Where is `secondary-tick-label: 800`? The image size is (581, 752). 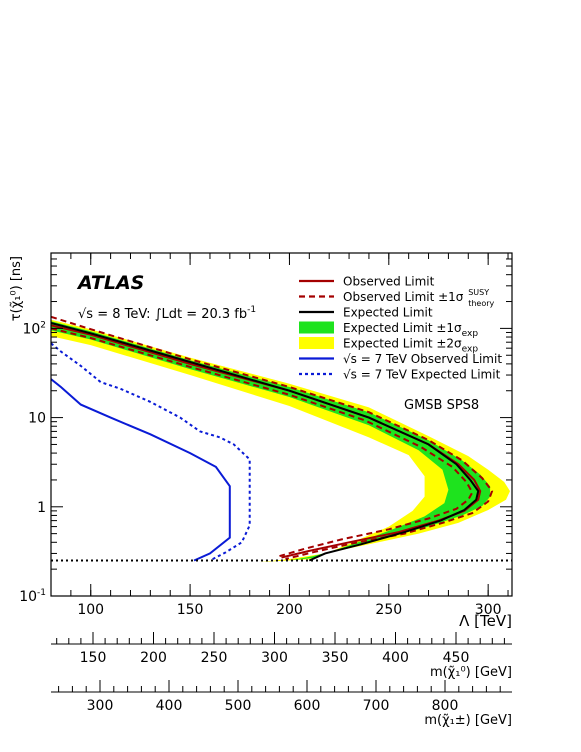 secondary-tick-label: 800 is located at coordinates (445, 706).